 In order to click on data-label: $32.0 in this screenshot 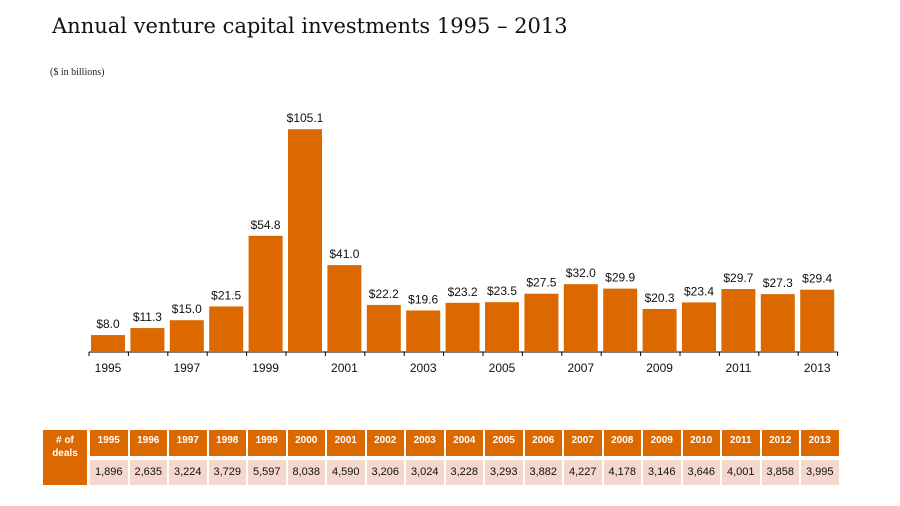, I will do `click(581, 273)`.